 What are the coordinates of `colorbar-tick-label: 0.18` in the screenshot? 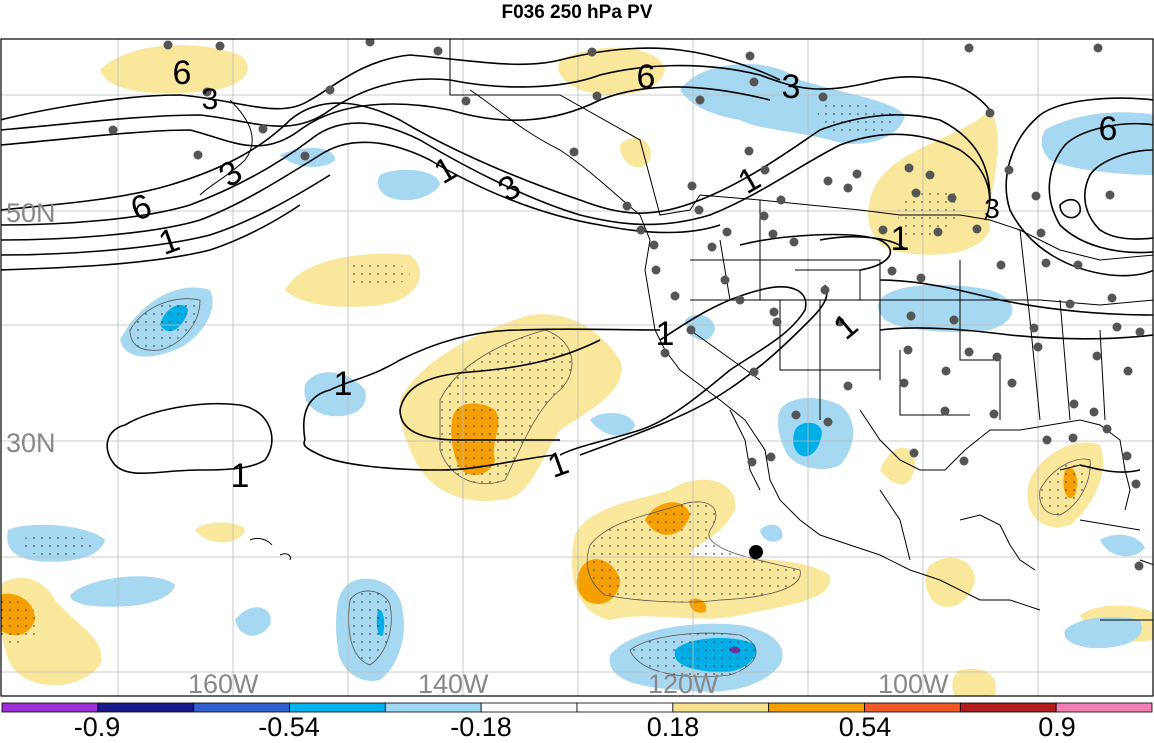 It's located at (673, 727).